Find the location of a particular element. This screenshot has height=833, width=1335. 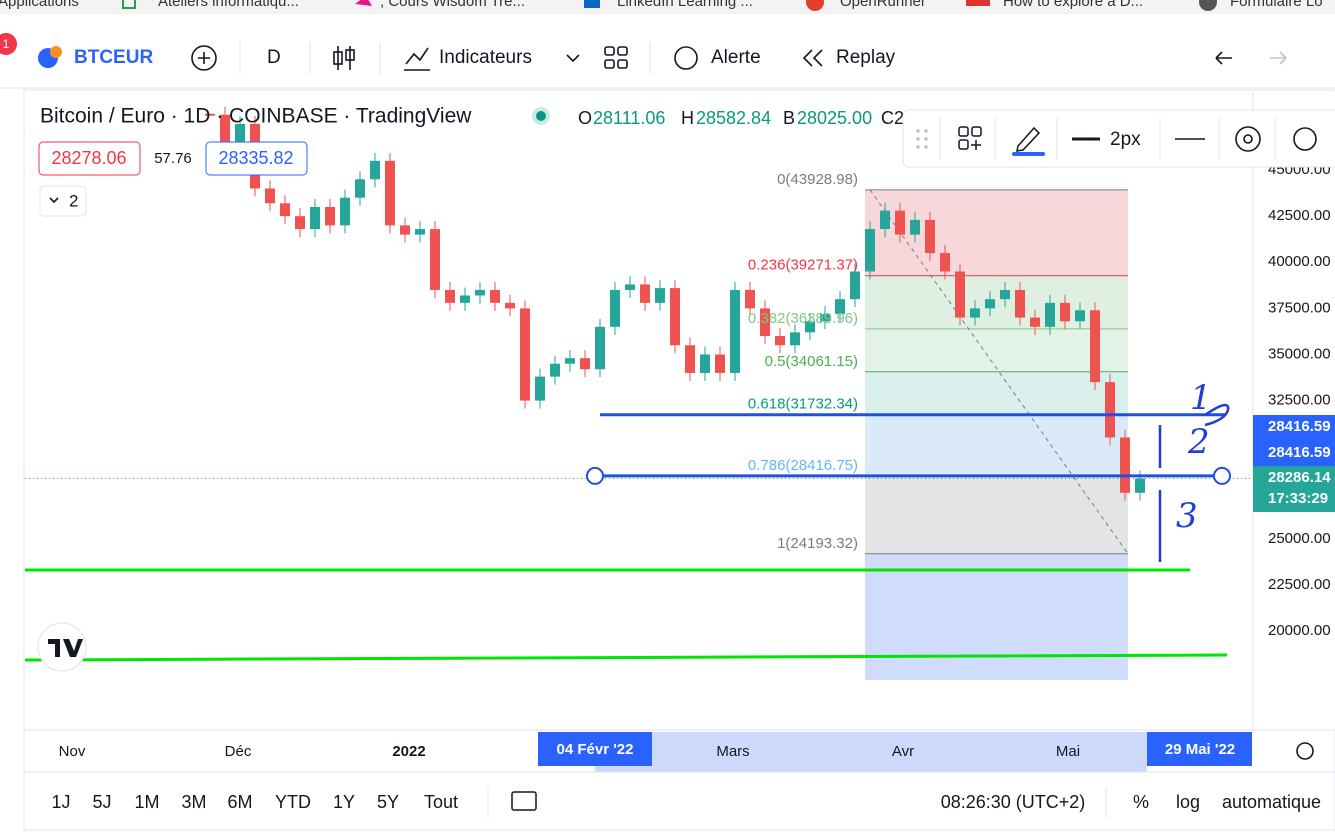

buy-button is located at coordinates (256, 158).